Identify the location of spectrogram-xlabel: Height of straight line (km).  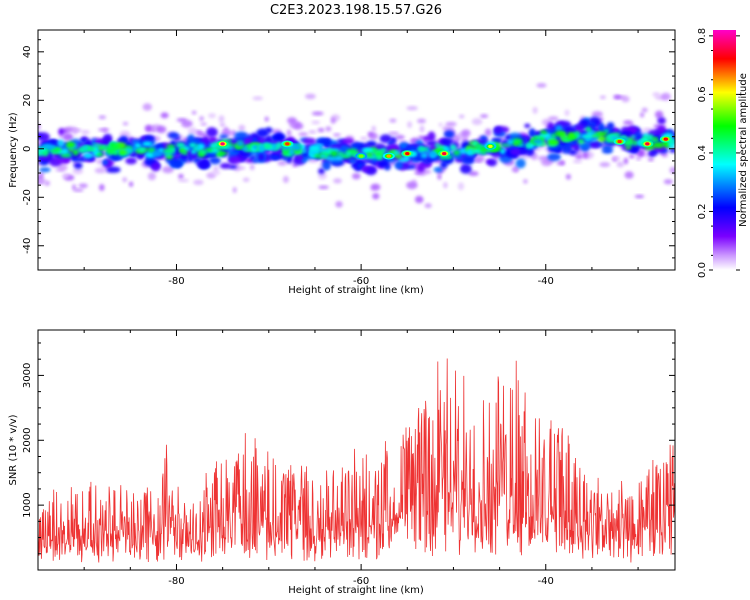
(356, 290).